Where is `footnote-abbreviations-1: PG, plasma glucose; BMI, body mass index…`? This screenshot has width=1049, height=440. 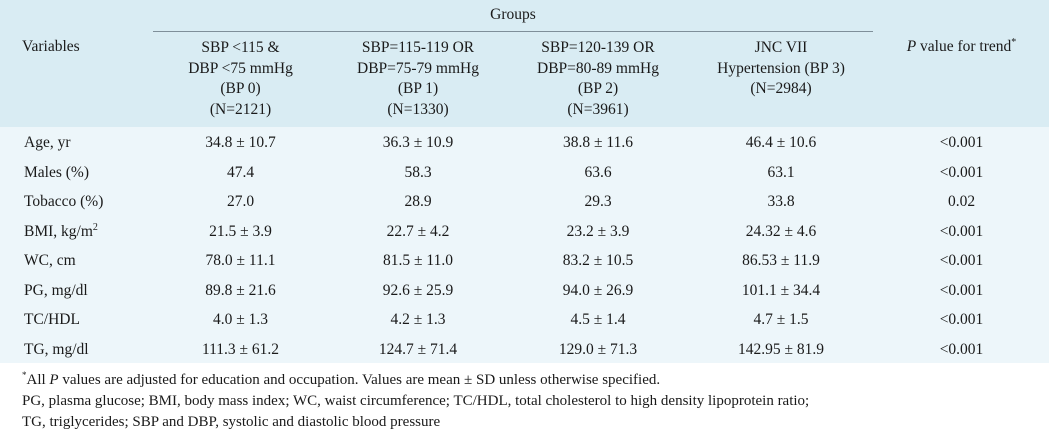
footnote-abbreviations-1: PG, plasma glucose; BMI, body mass index… is located at coordinates (416, 401).